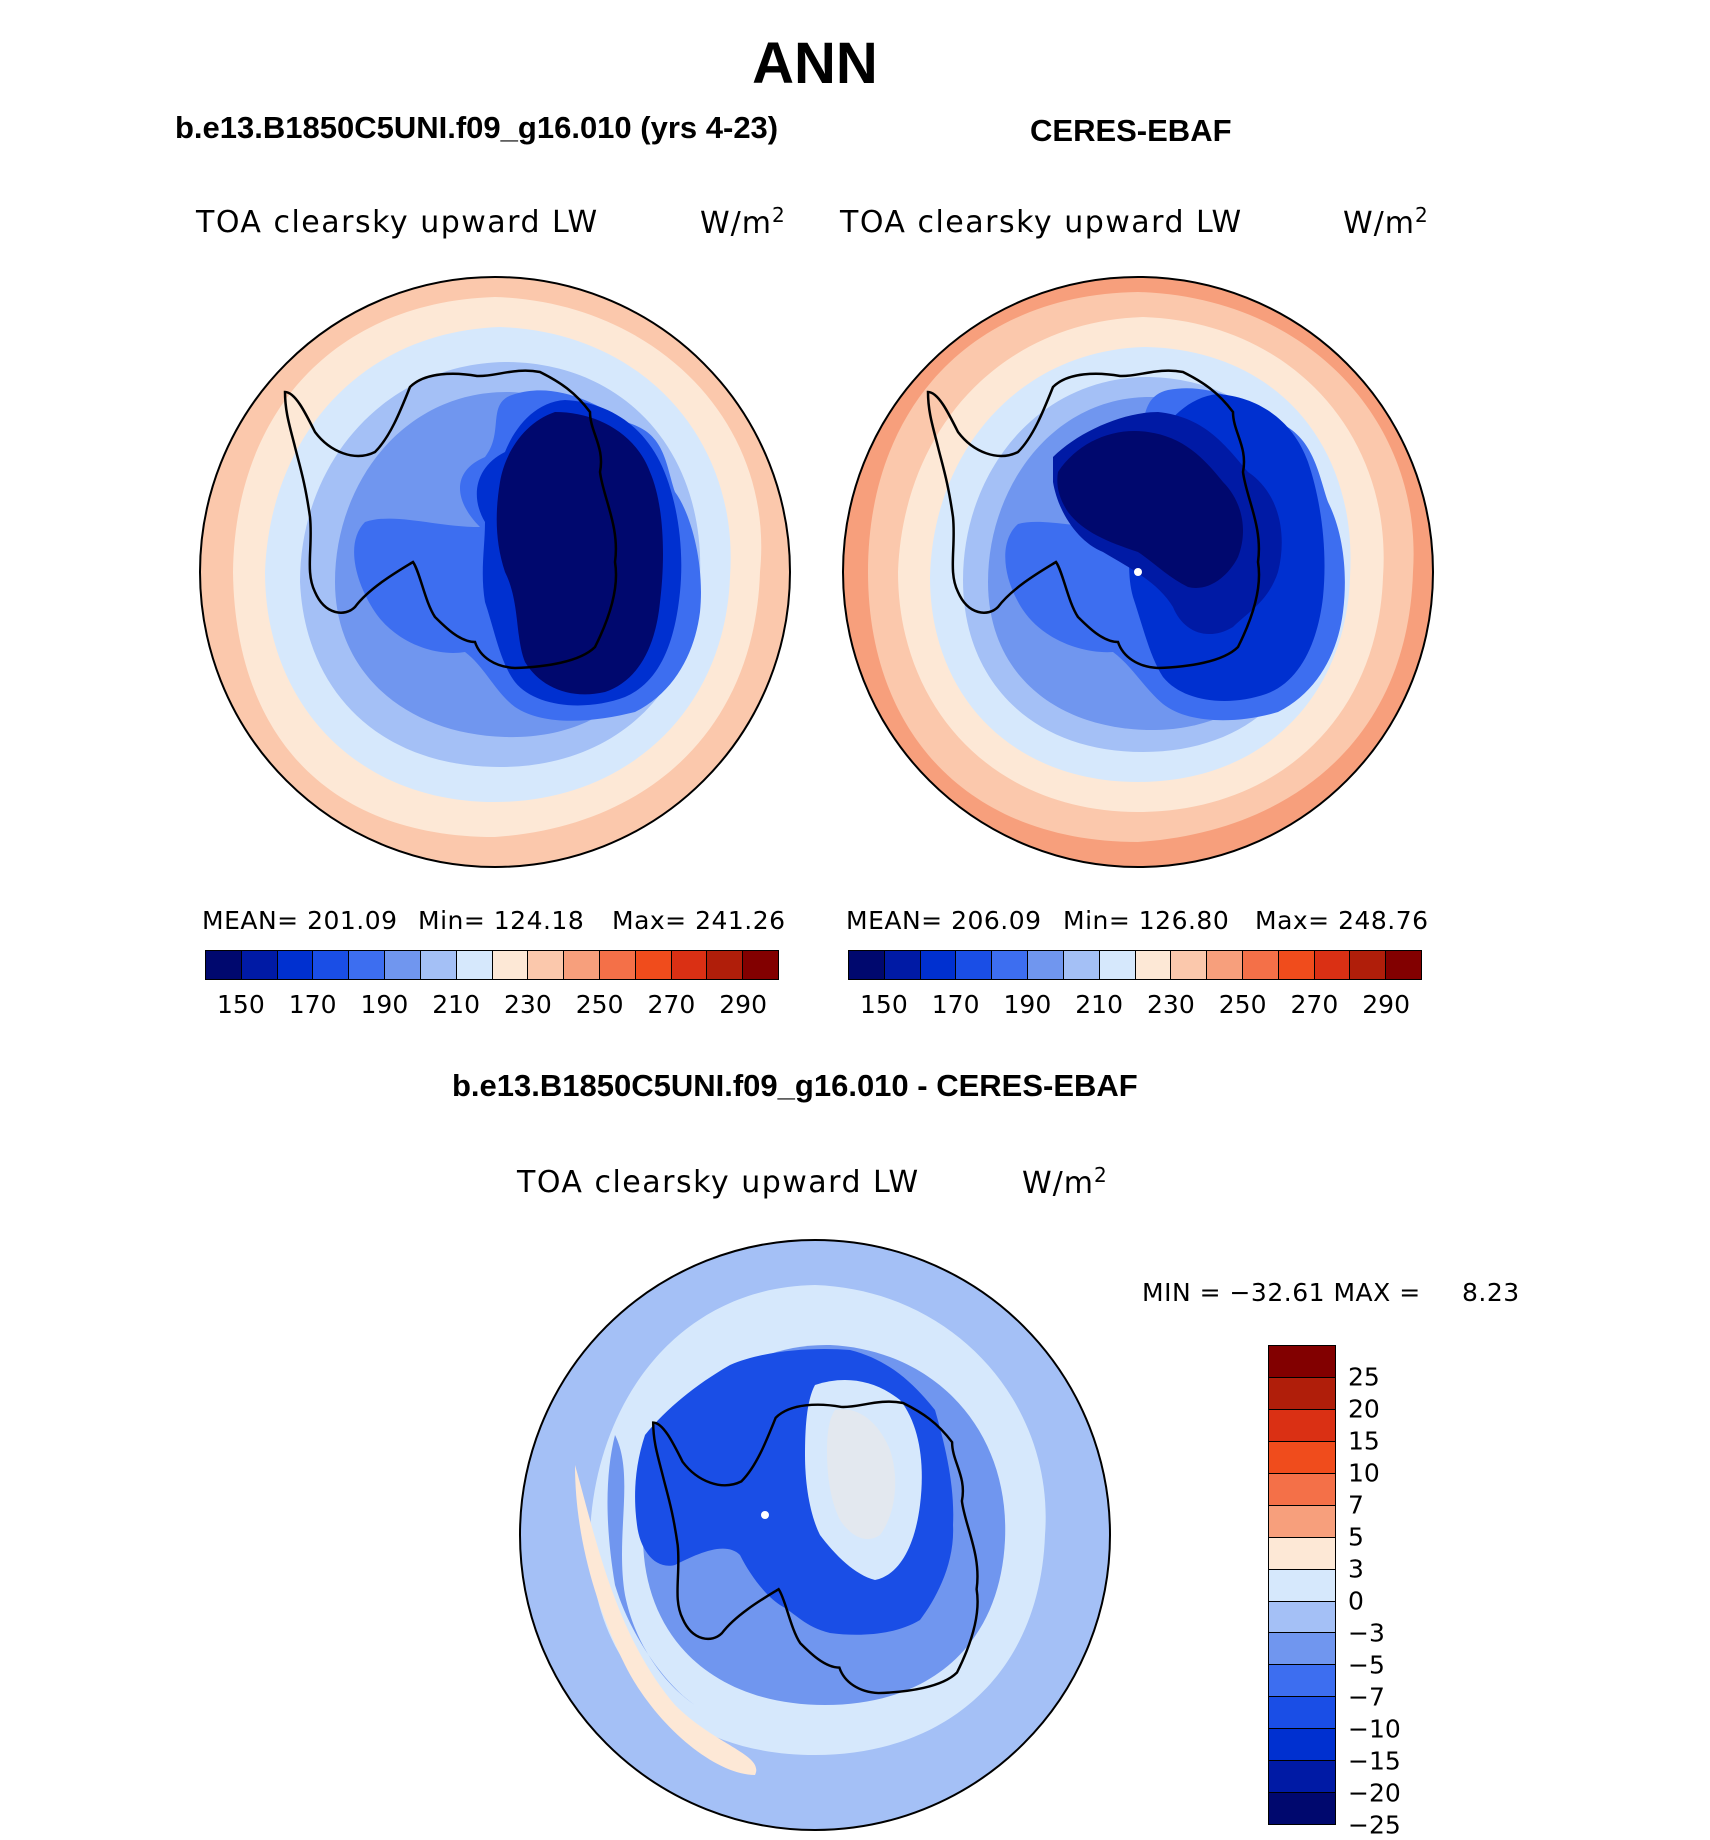 This screenshot has width=1710, height=1840. What do you see at coordinates (477, 127) in the screenshot?
I see `model-panel-title: b.e13.B1850C5UNI.f09_g16.010 (yrs 4-23)` at bounding box center [477, 127].